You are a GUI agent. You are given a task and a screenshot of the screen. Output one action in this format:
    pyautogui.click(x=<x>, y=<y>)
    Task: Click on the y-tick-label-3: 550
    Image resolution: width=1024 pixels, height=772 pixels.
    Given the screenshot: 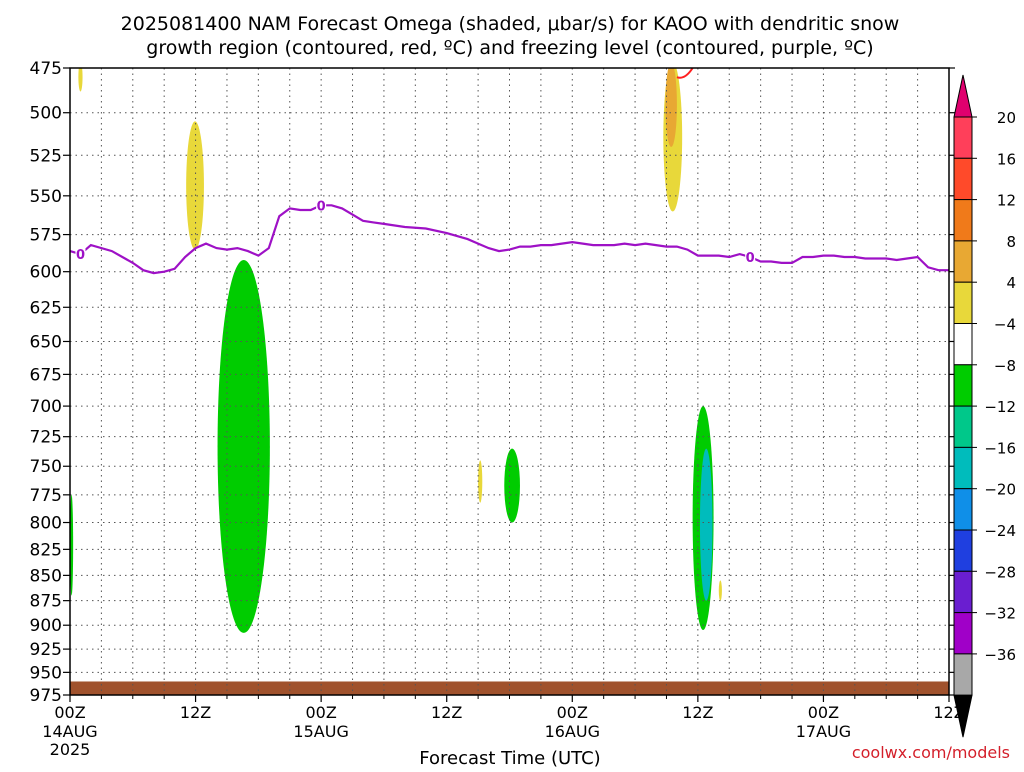 What is the action you would take?
    pyautogui.click(x=46, y=197)
    